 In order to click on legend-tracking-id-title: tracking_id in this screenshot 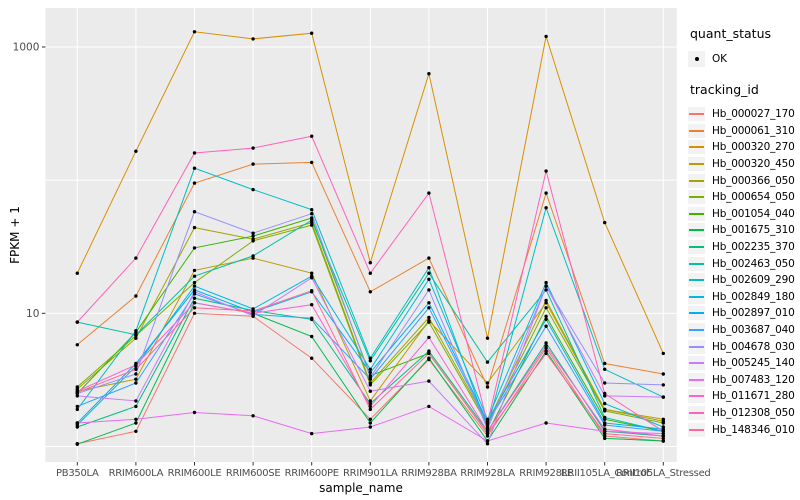, I will do `click(724, 89)`.